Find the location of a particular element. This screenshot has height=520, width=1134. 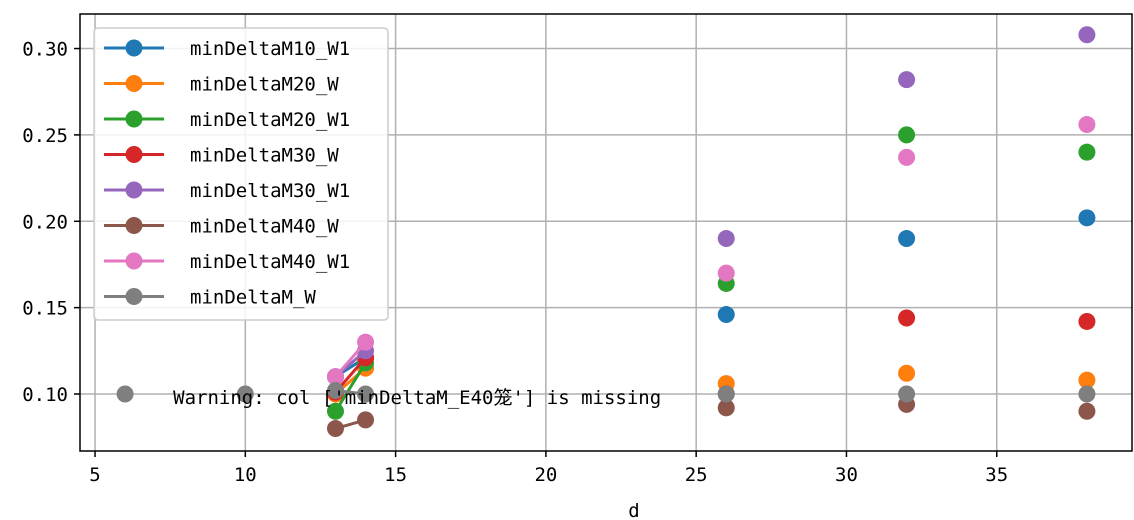

legend-entry: minDeltaM20_W is located at coordinates (221, 85).